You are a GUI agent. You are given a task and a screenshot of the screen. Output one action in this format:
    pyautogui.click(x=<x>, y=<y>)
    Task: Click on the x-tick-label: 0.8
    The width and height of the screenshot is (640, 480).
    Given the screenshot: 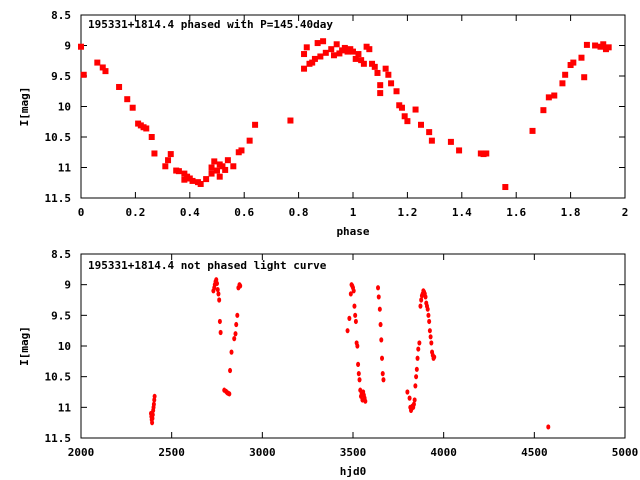 What is the action you would take?
    pyautogui.click(x=299, y=212)
    